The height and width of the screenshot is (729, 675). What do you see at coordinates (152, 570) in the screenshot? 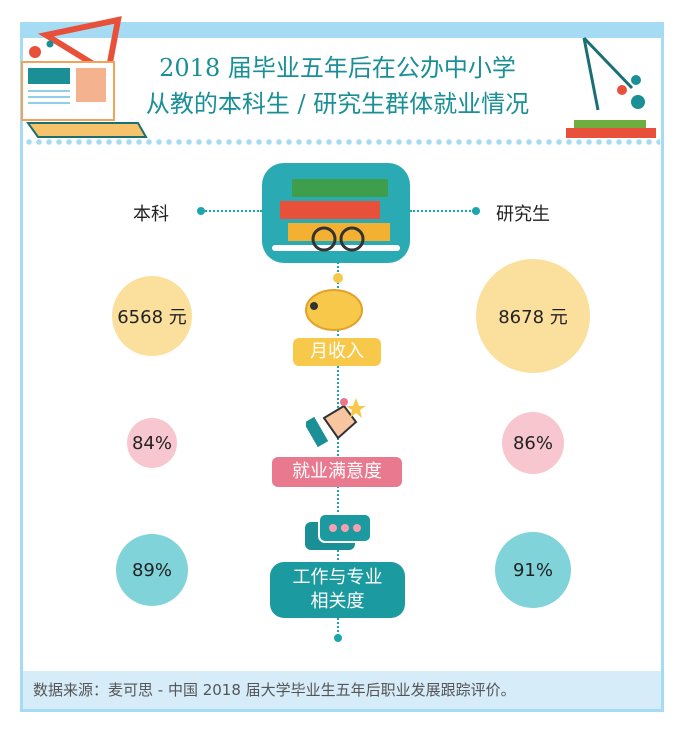
I see `relevance-undergrad-circle: 89%` at bounding box center [152, 570].